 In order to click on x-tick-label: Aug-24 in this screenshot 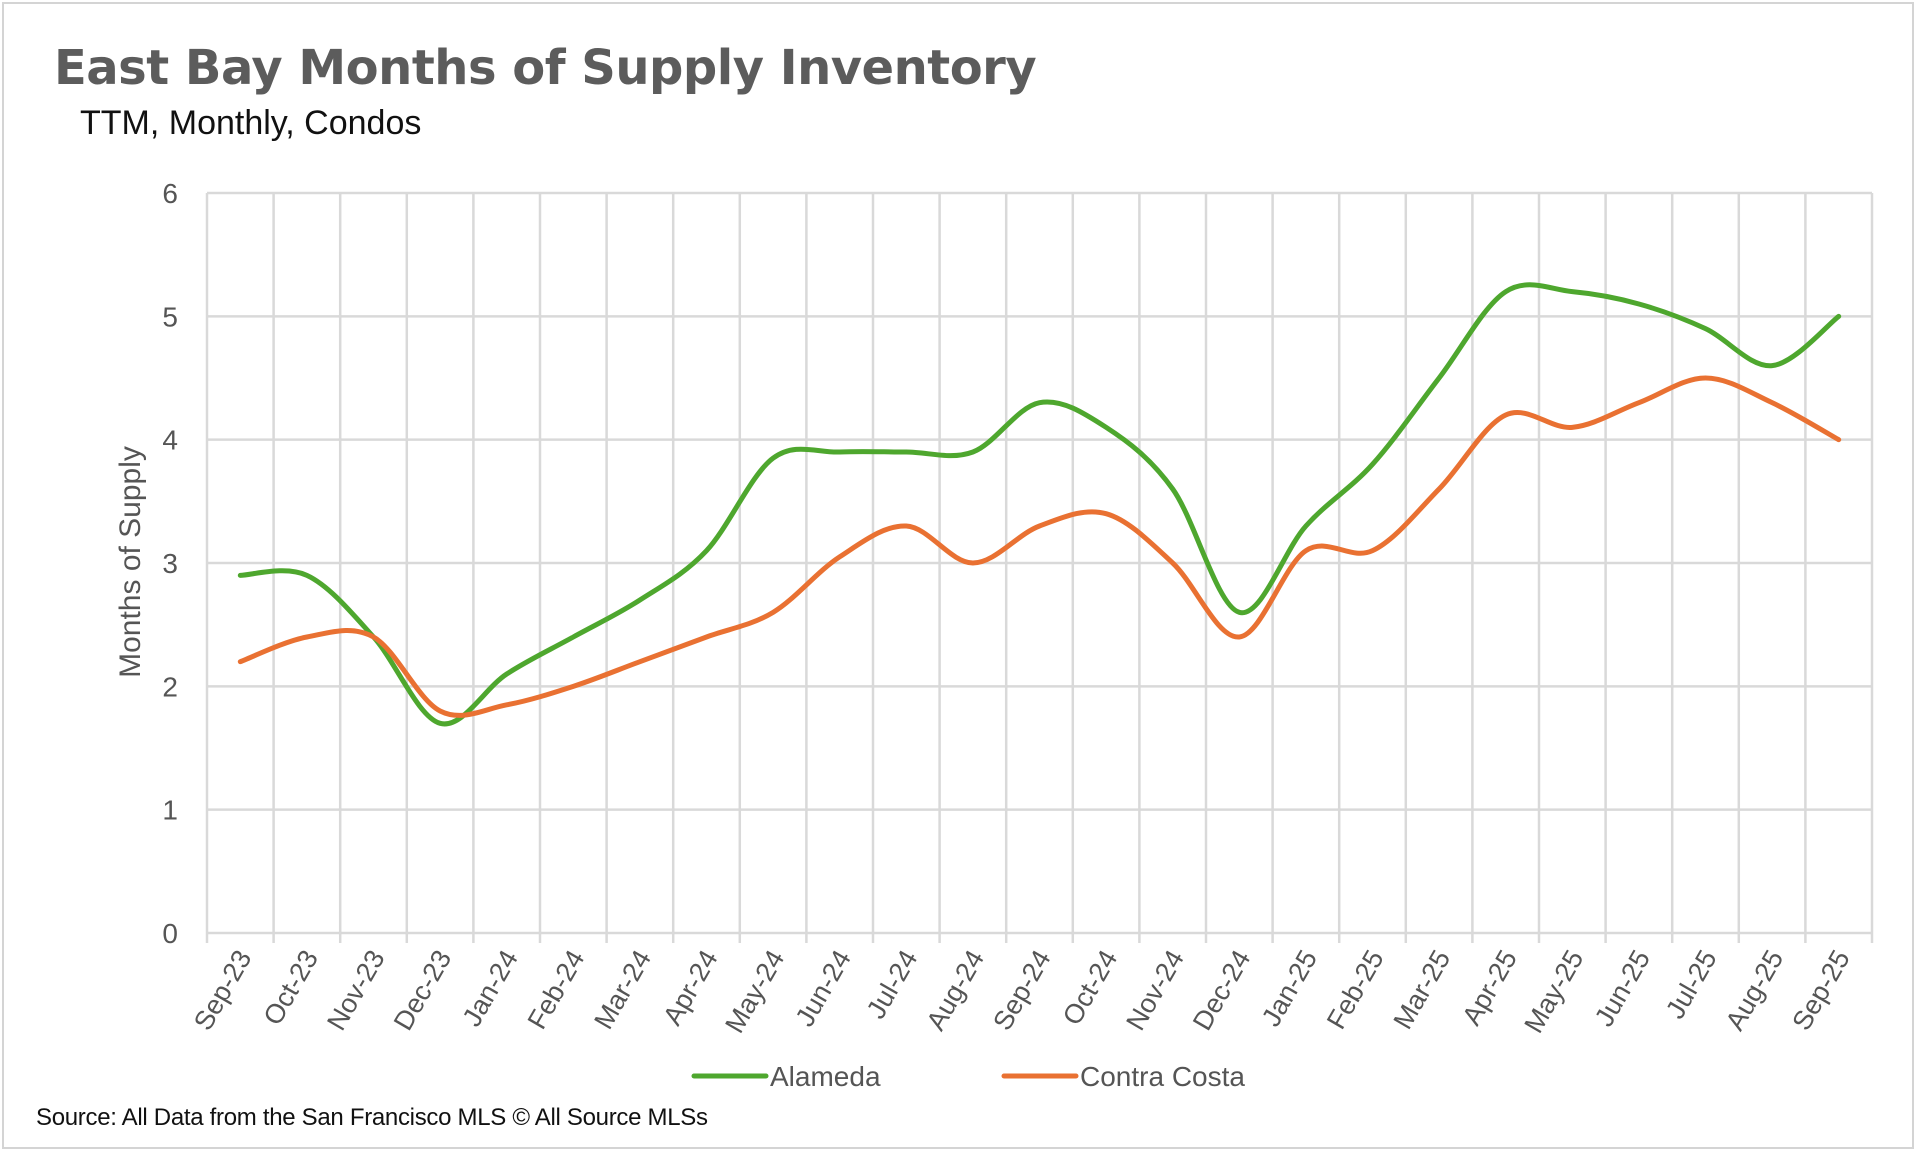, I will do `click(956, 990)`.